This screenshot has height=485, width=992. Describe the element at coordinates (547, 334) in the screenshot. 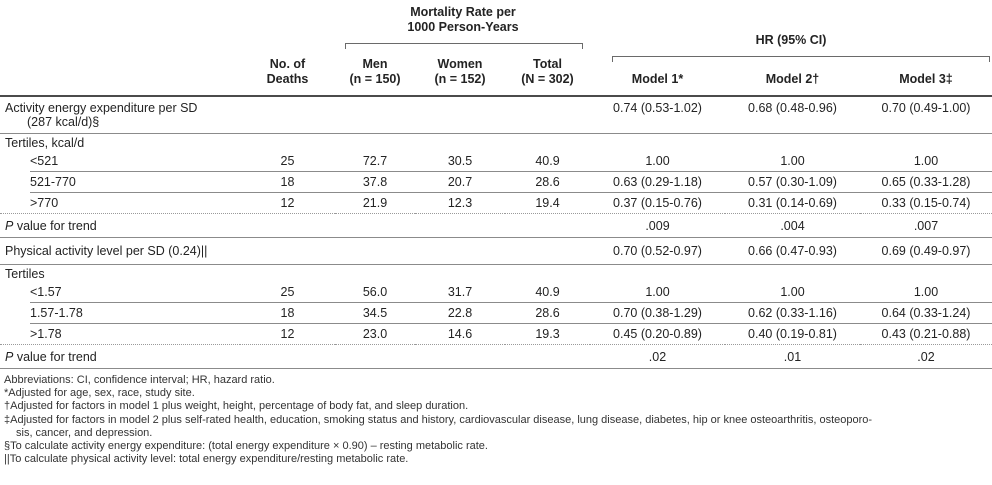

I see `cell-total: 19.3` at that location.